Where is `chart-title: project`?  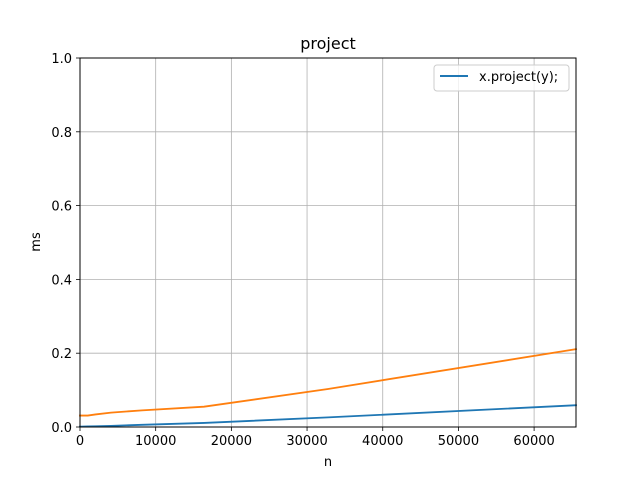
chart-title: project is located at coordinates (328, 43).